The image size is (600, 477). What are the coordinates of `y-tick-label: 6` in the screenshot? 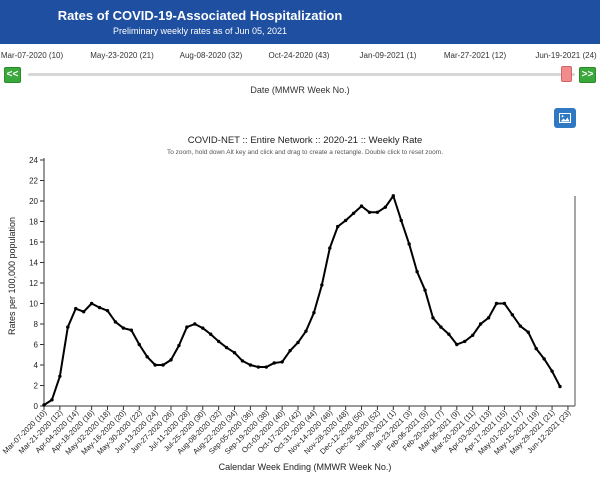 It's located at (36, 345).